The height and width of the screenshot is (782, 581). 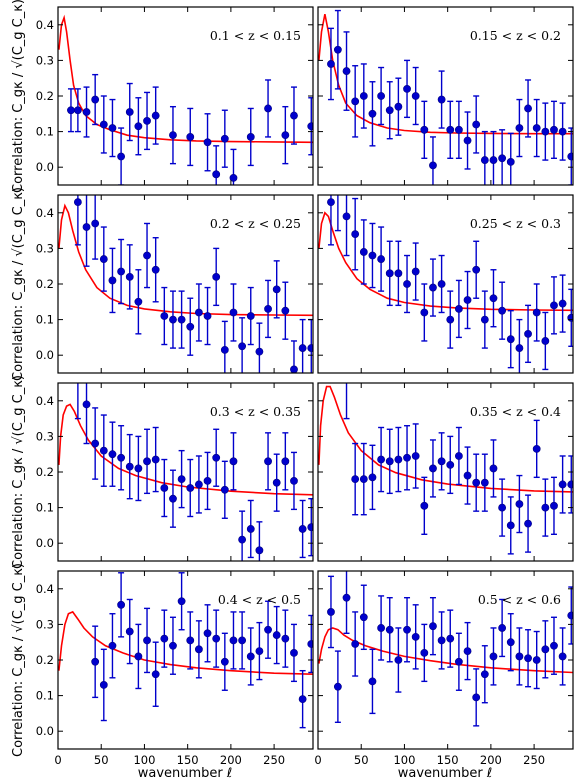 I want to click on redshift-label: 0.5 < z < 0.6, so click(x=519, y=599).